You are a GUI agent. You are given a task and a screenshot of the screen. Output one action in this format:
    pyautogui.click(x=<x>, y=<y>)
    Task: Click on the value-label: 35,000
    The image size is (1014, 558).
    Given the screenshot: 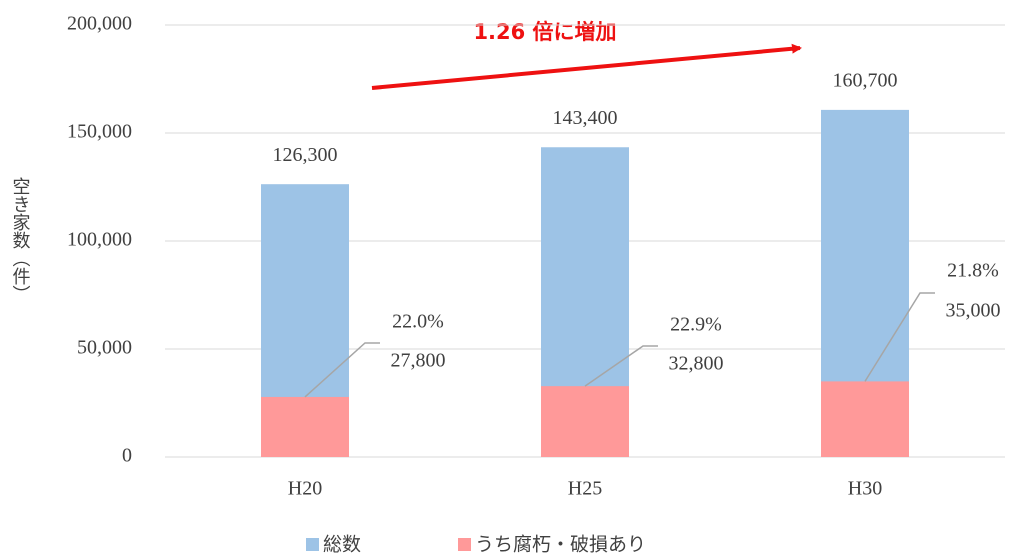 What is the action you would take?
    pyautogui.click(x=973, y=311)
    